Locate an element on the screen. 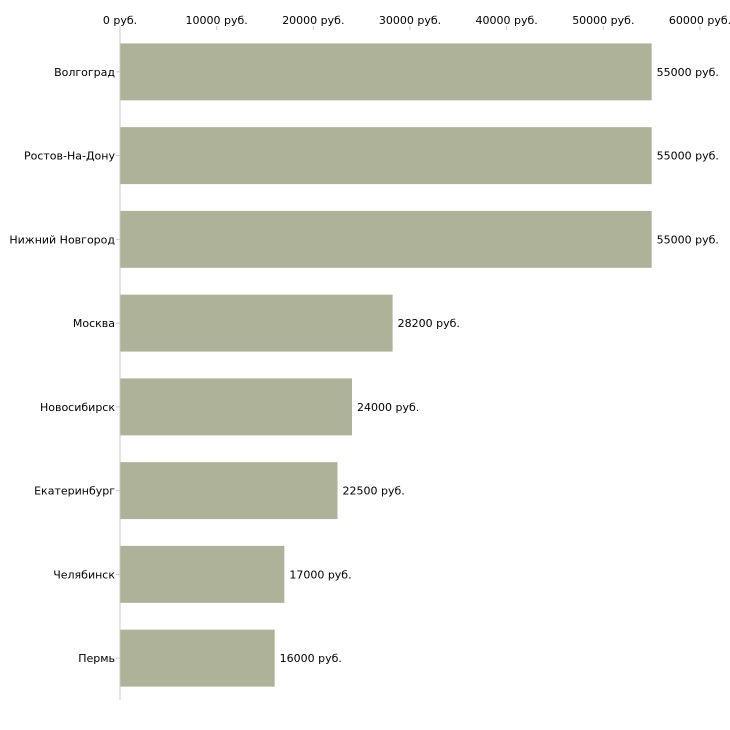 The width and height of the screenshot is (730, 730). x-tick-label: 50000 руб. is located at coordinates (603, 20).